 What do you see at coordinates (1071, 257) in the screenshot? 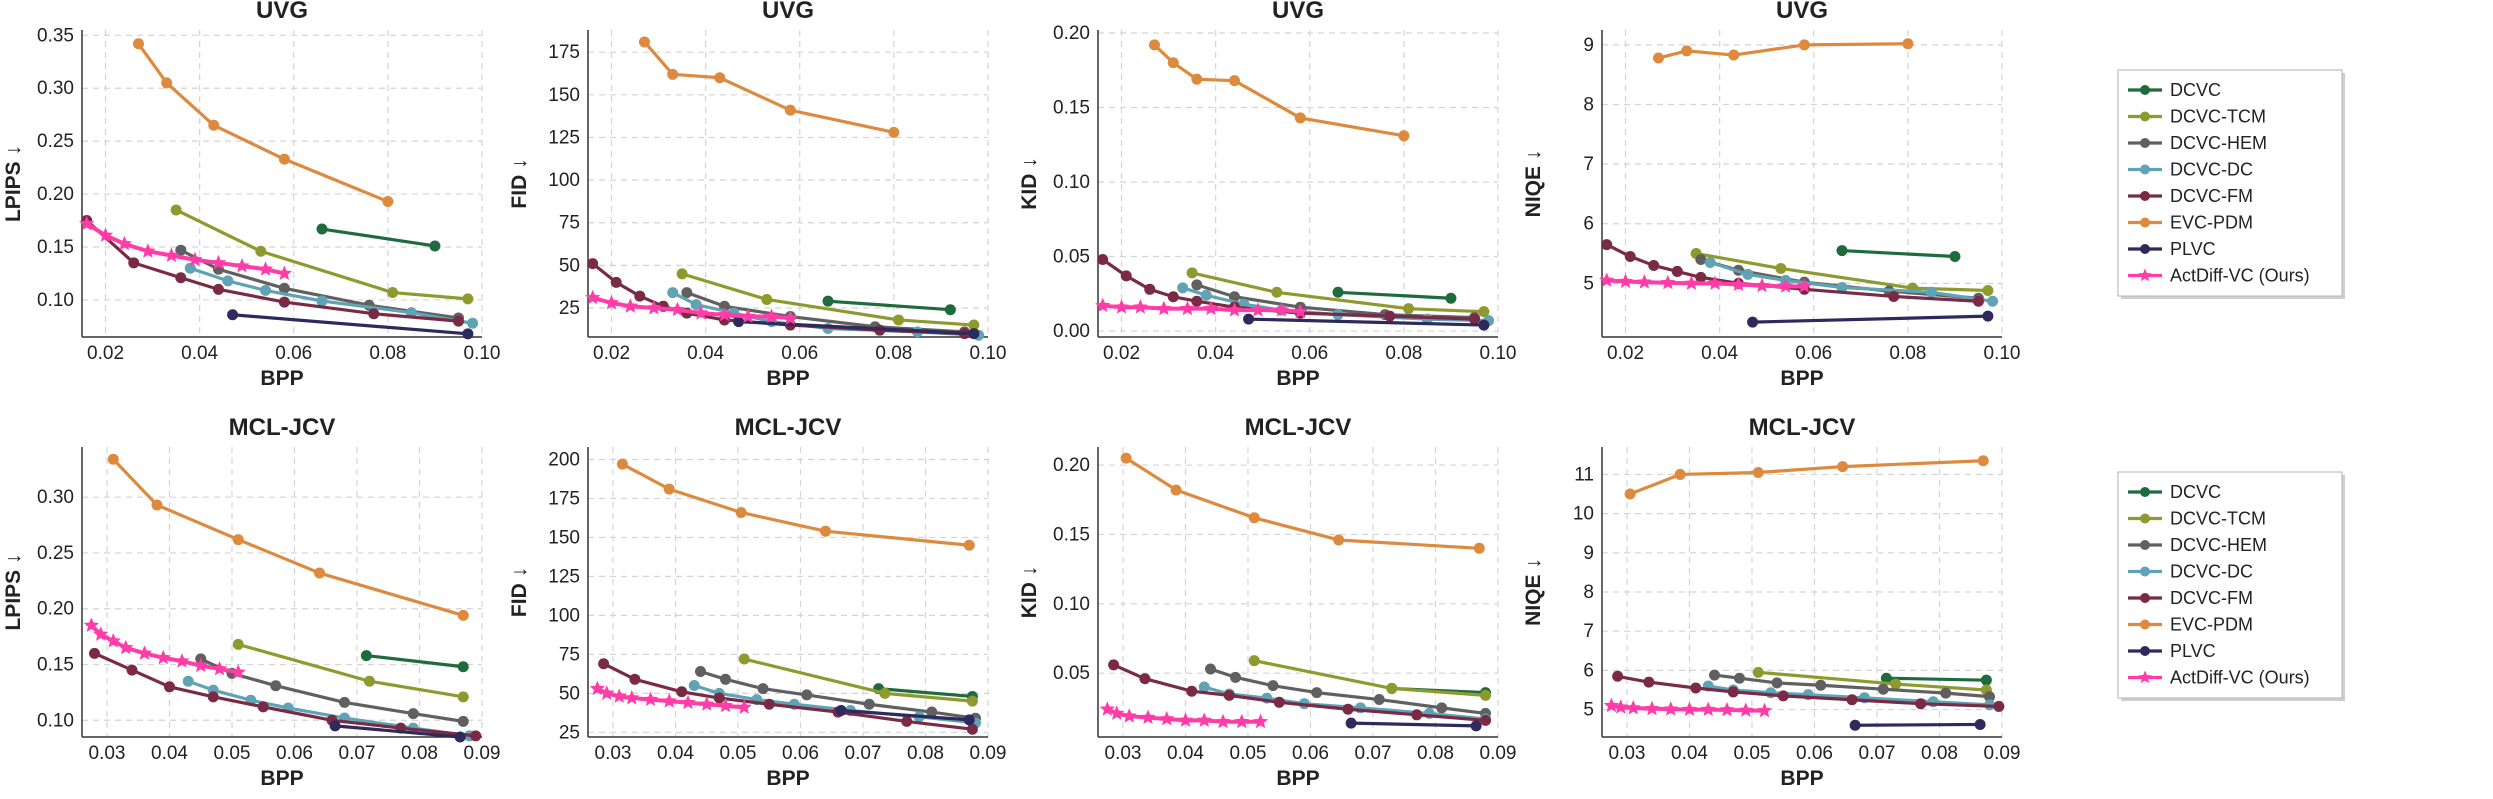
I see `y-tick-label: 0.05` at bounding box center [1071, 257].